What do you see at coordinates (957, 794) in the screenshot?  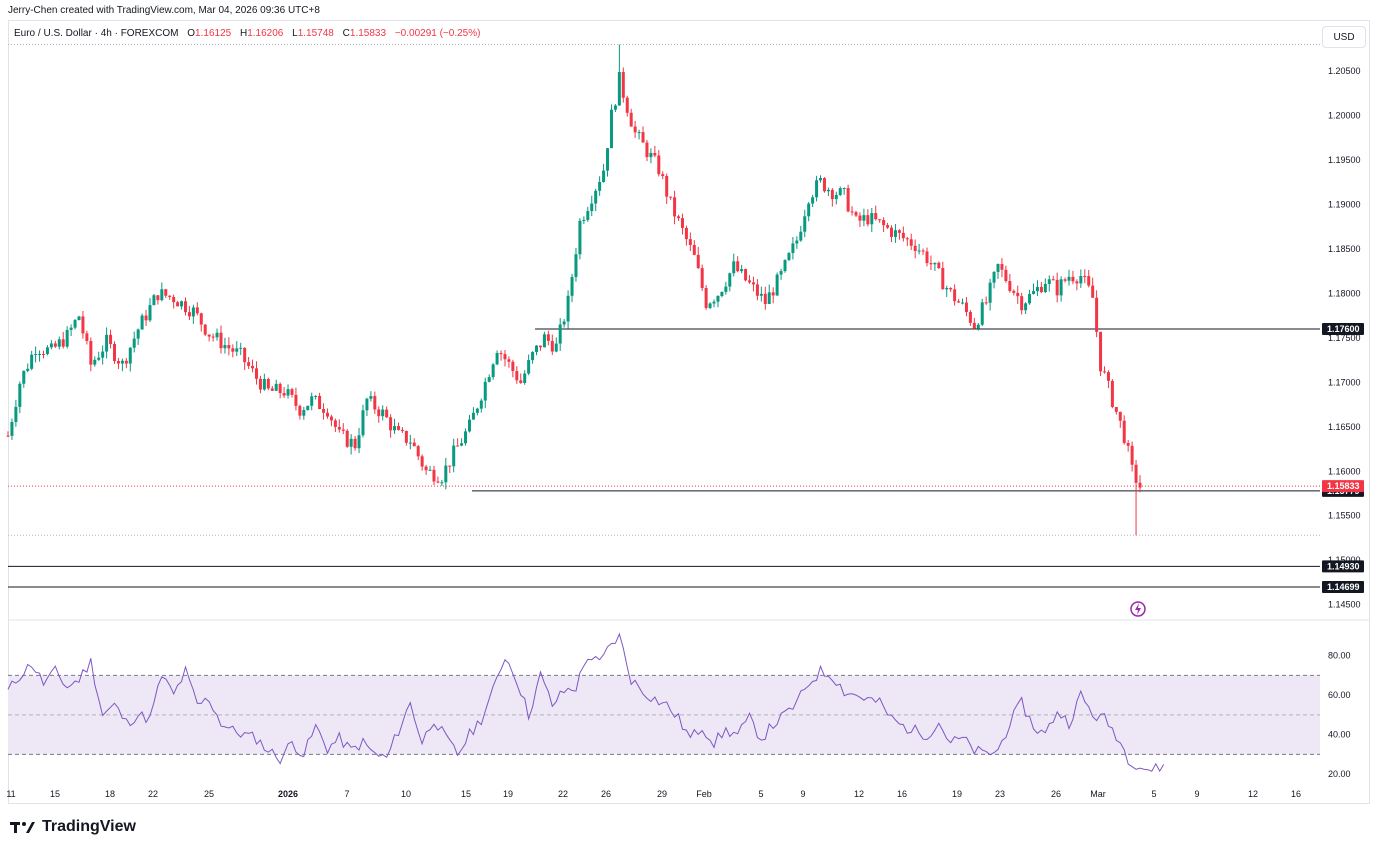 I see `time-axis-tick: 19` at bounding box center [957, 794].